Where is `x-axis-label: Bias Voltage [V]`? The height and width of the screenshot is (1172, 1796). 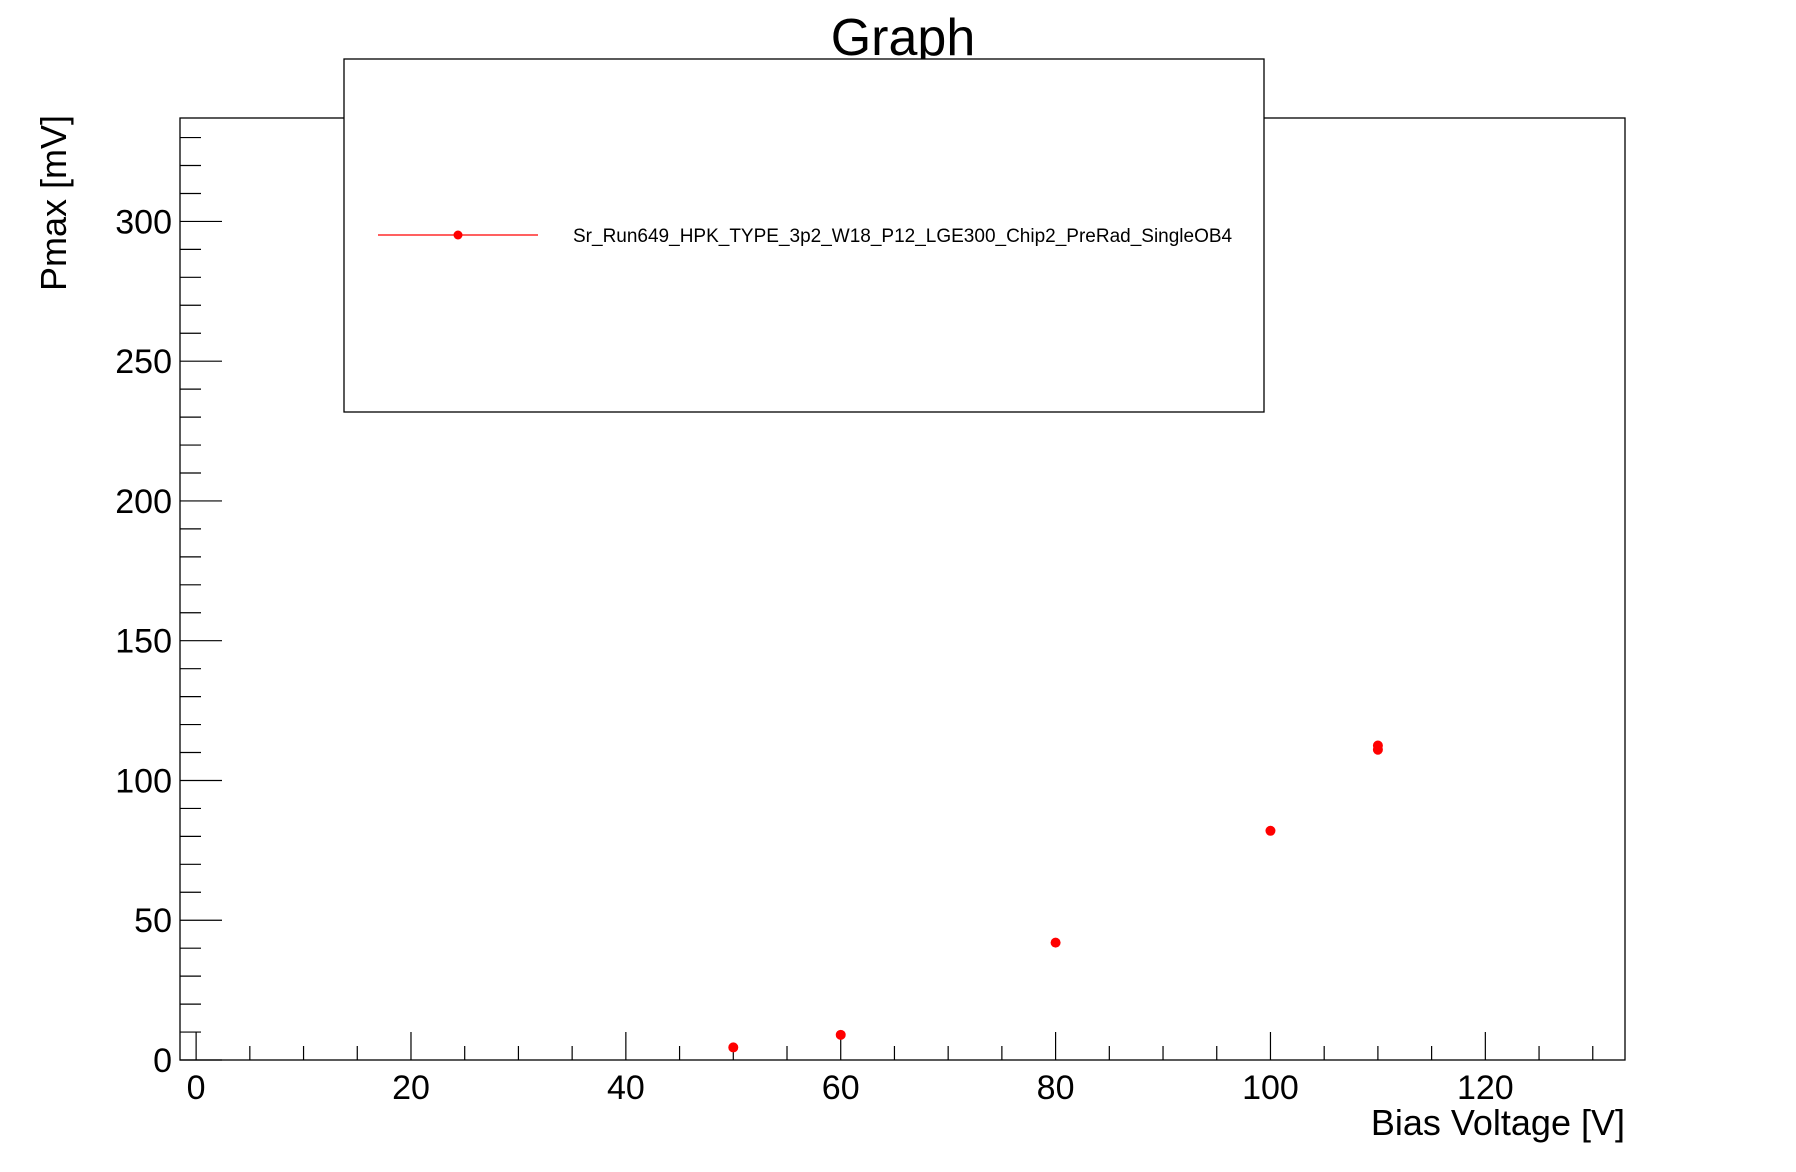 x-axis-label: Bias Voltage [V] is located at coordinates (1498, 1122).